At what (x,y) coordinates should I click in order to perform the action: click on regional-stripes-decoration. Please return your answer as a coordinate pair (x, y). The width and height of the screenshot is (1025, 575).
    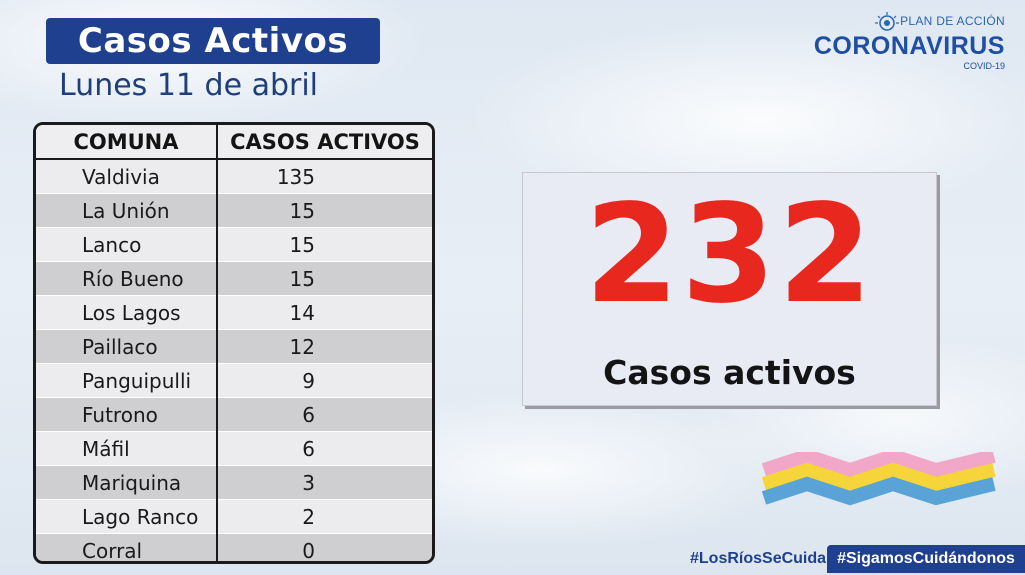
    Looking at the image, I should click on (879, 479).